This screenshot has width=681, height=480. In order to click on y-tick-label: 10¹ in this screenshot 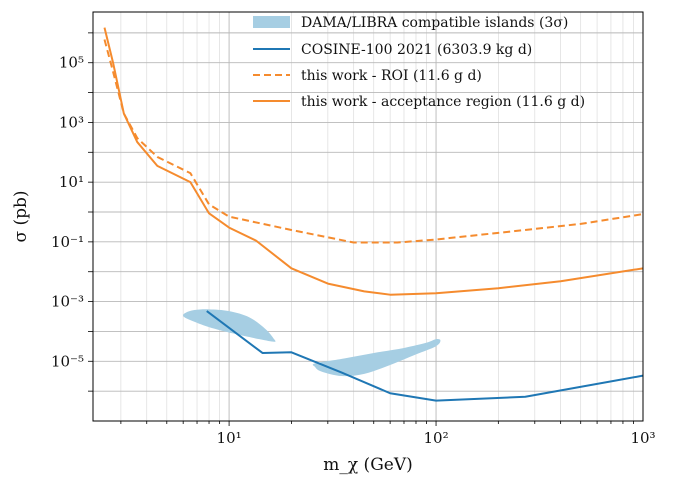, I will do `click(71, 182)`.